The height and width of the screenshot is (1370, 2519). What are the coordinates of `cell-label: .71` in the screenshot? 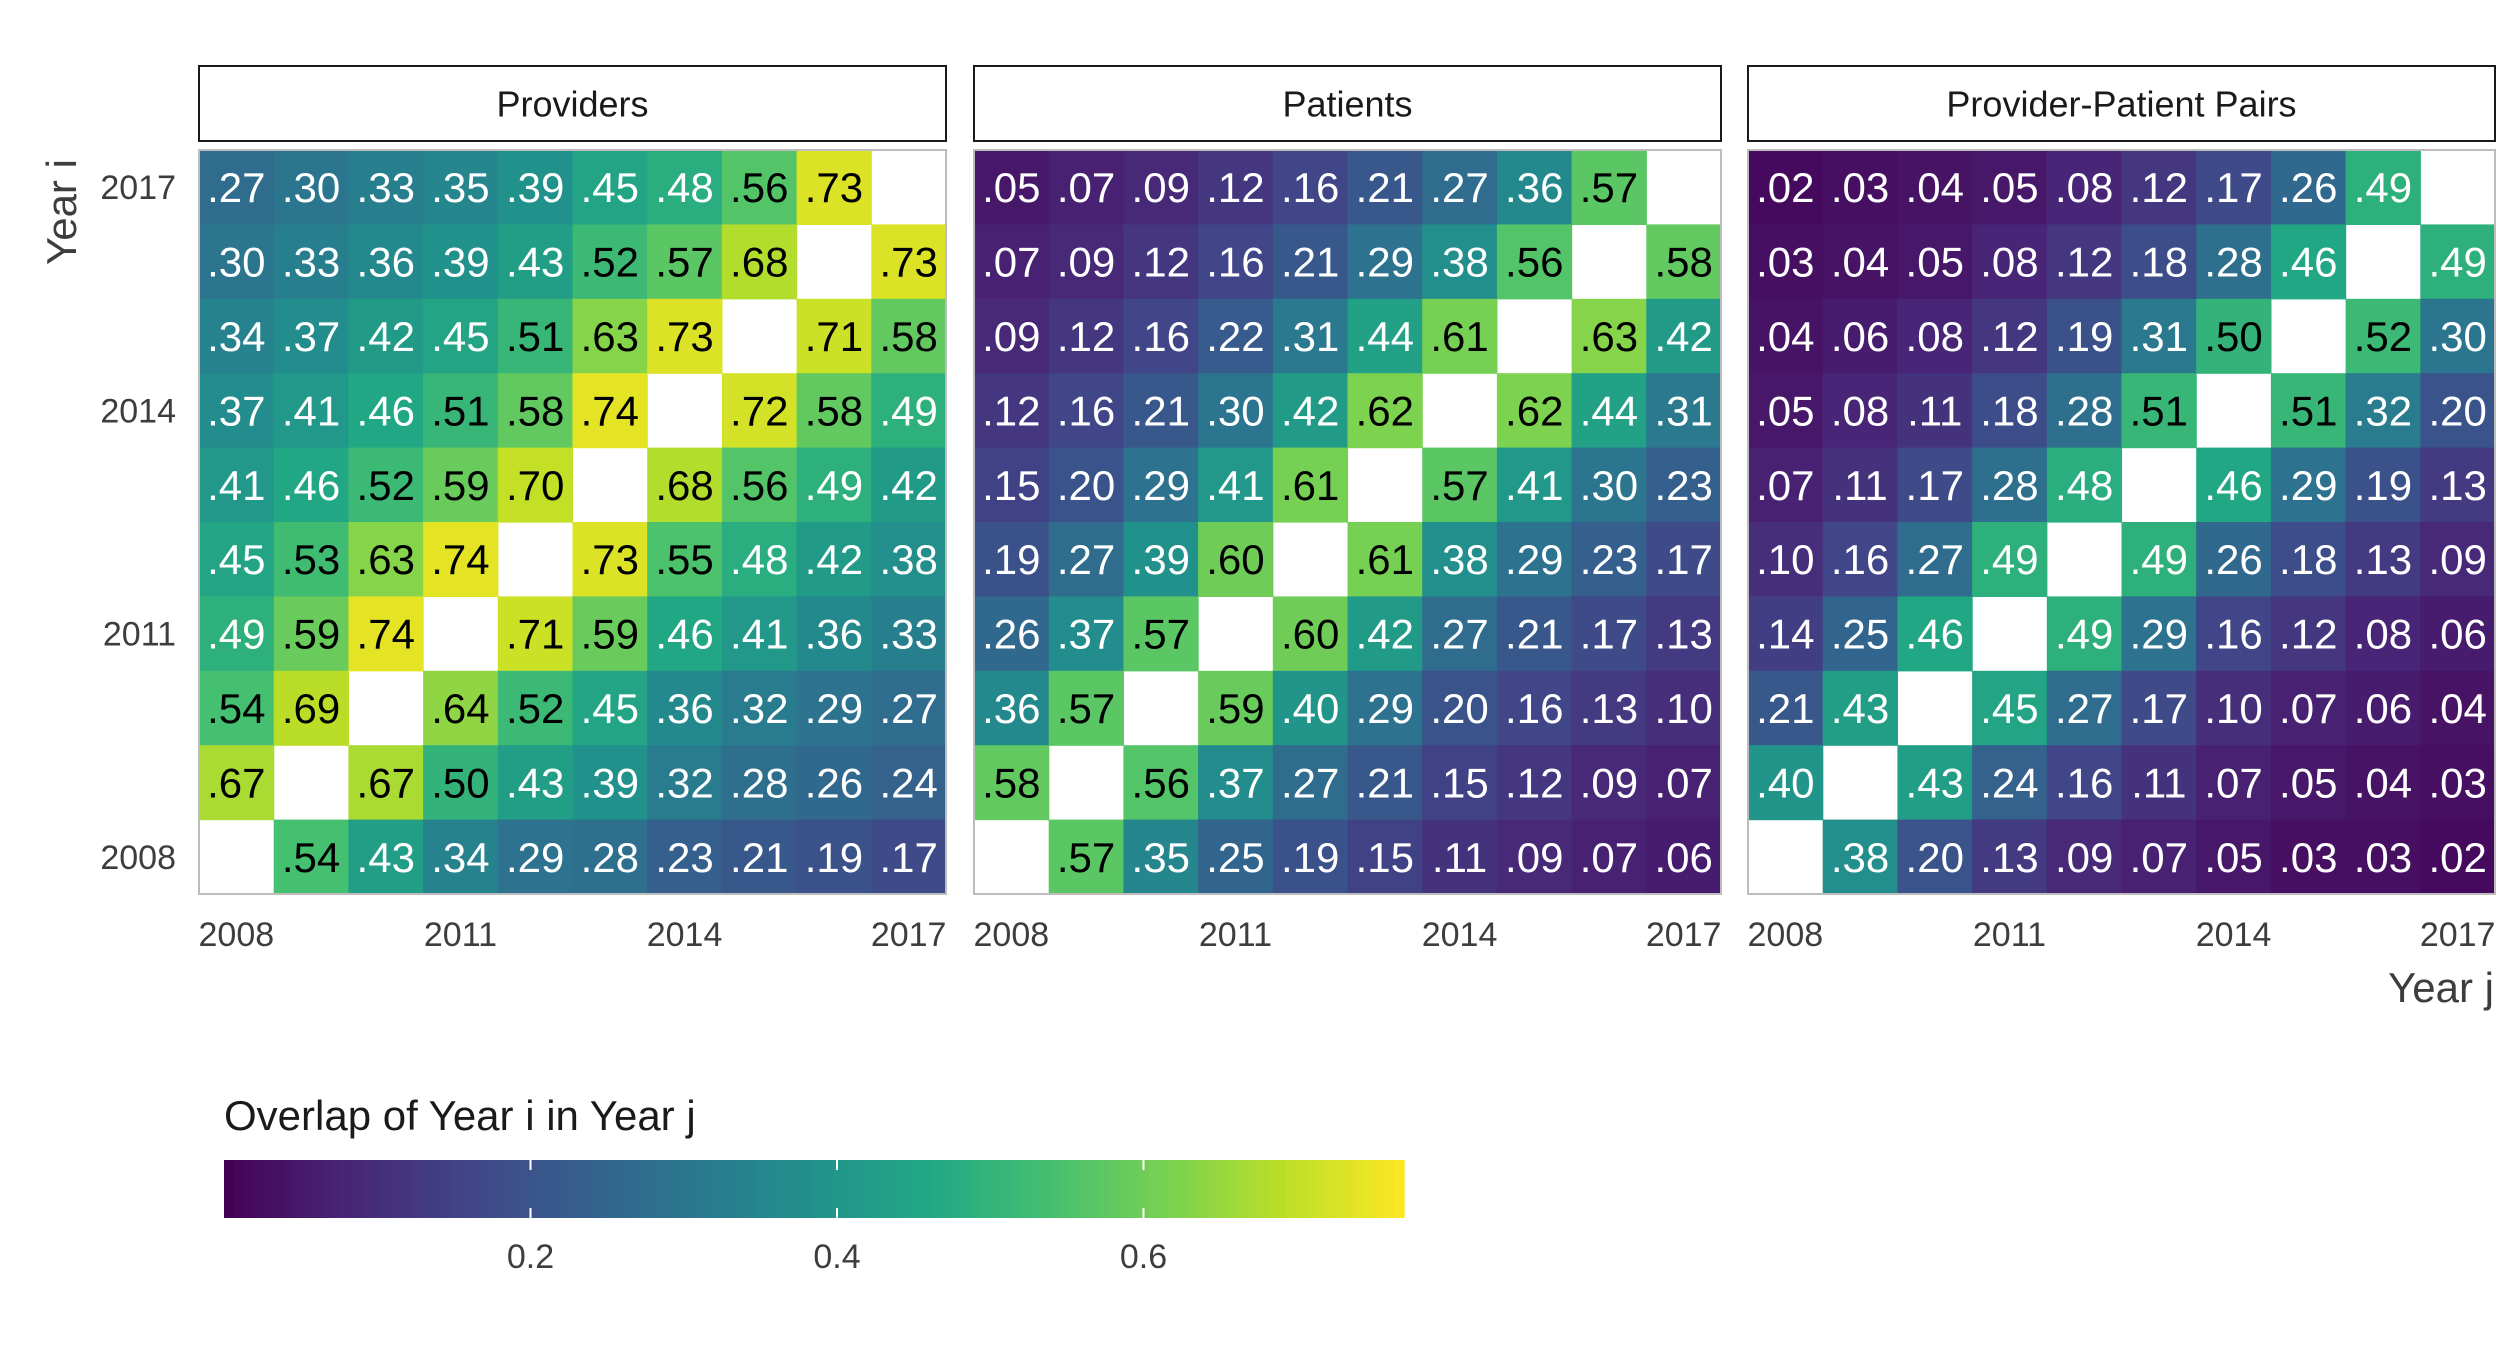 It's located at (535, 634).